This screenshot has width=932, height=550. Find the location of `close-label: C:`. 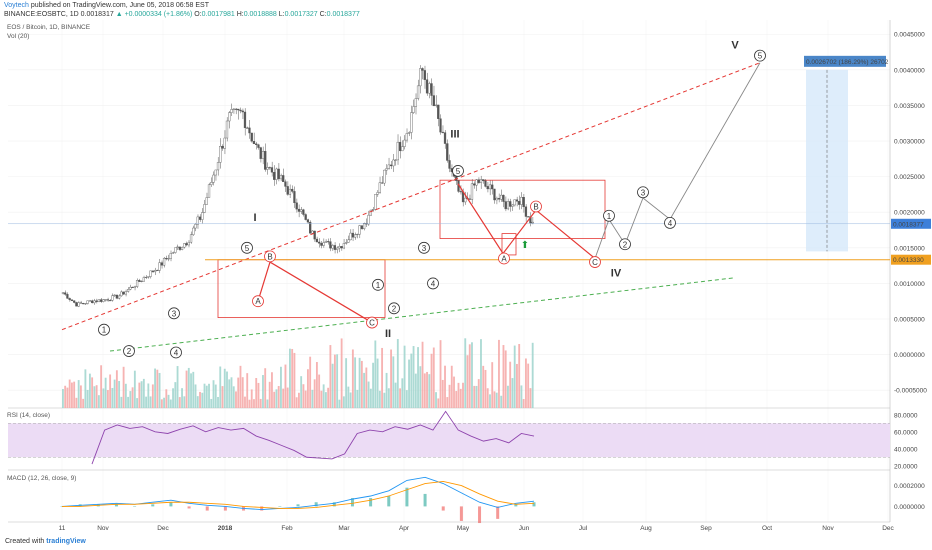

close-label: C: is located at coordinates (323, 14).